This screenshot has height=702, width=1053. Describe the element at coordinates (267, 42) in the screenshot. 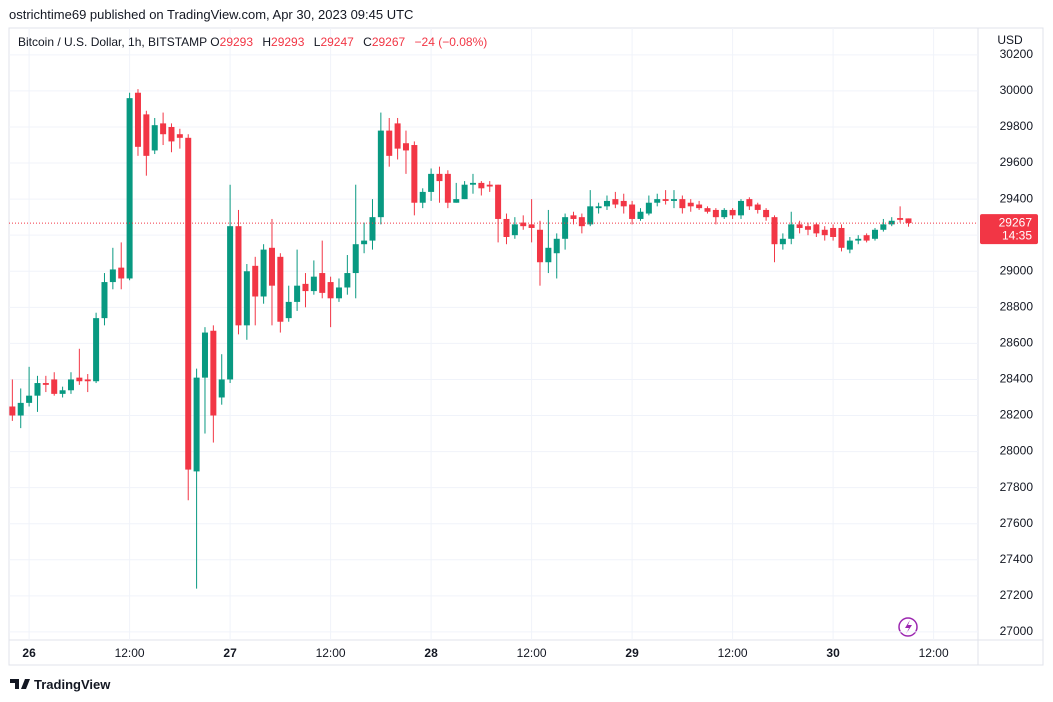

I see `ohlc-key: H` at that location.